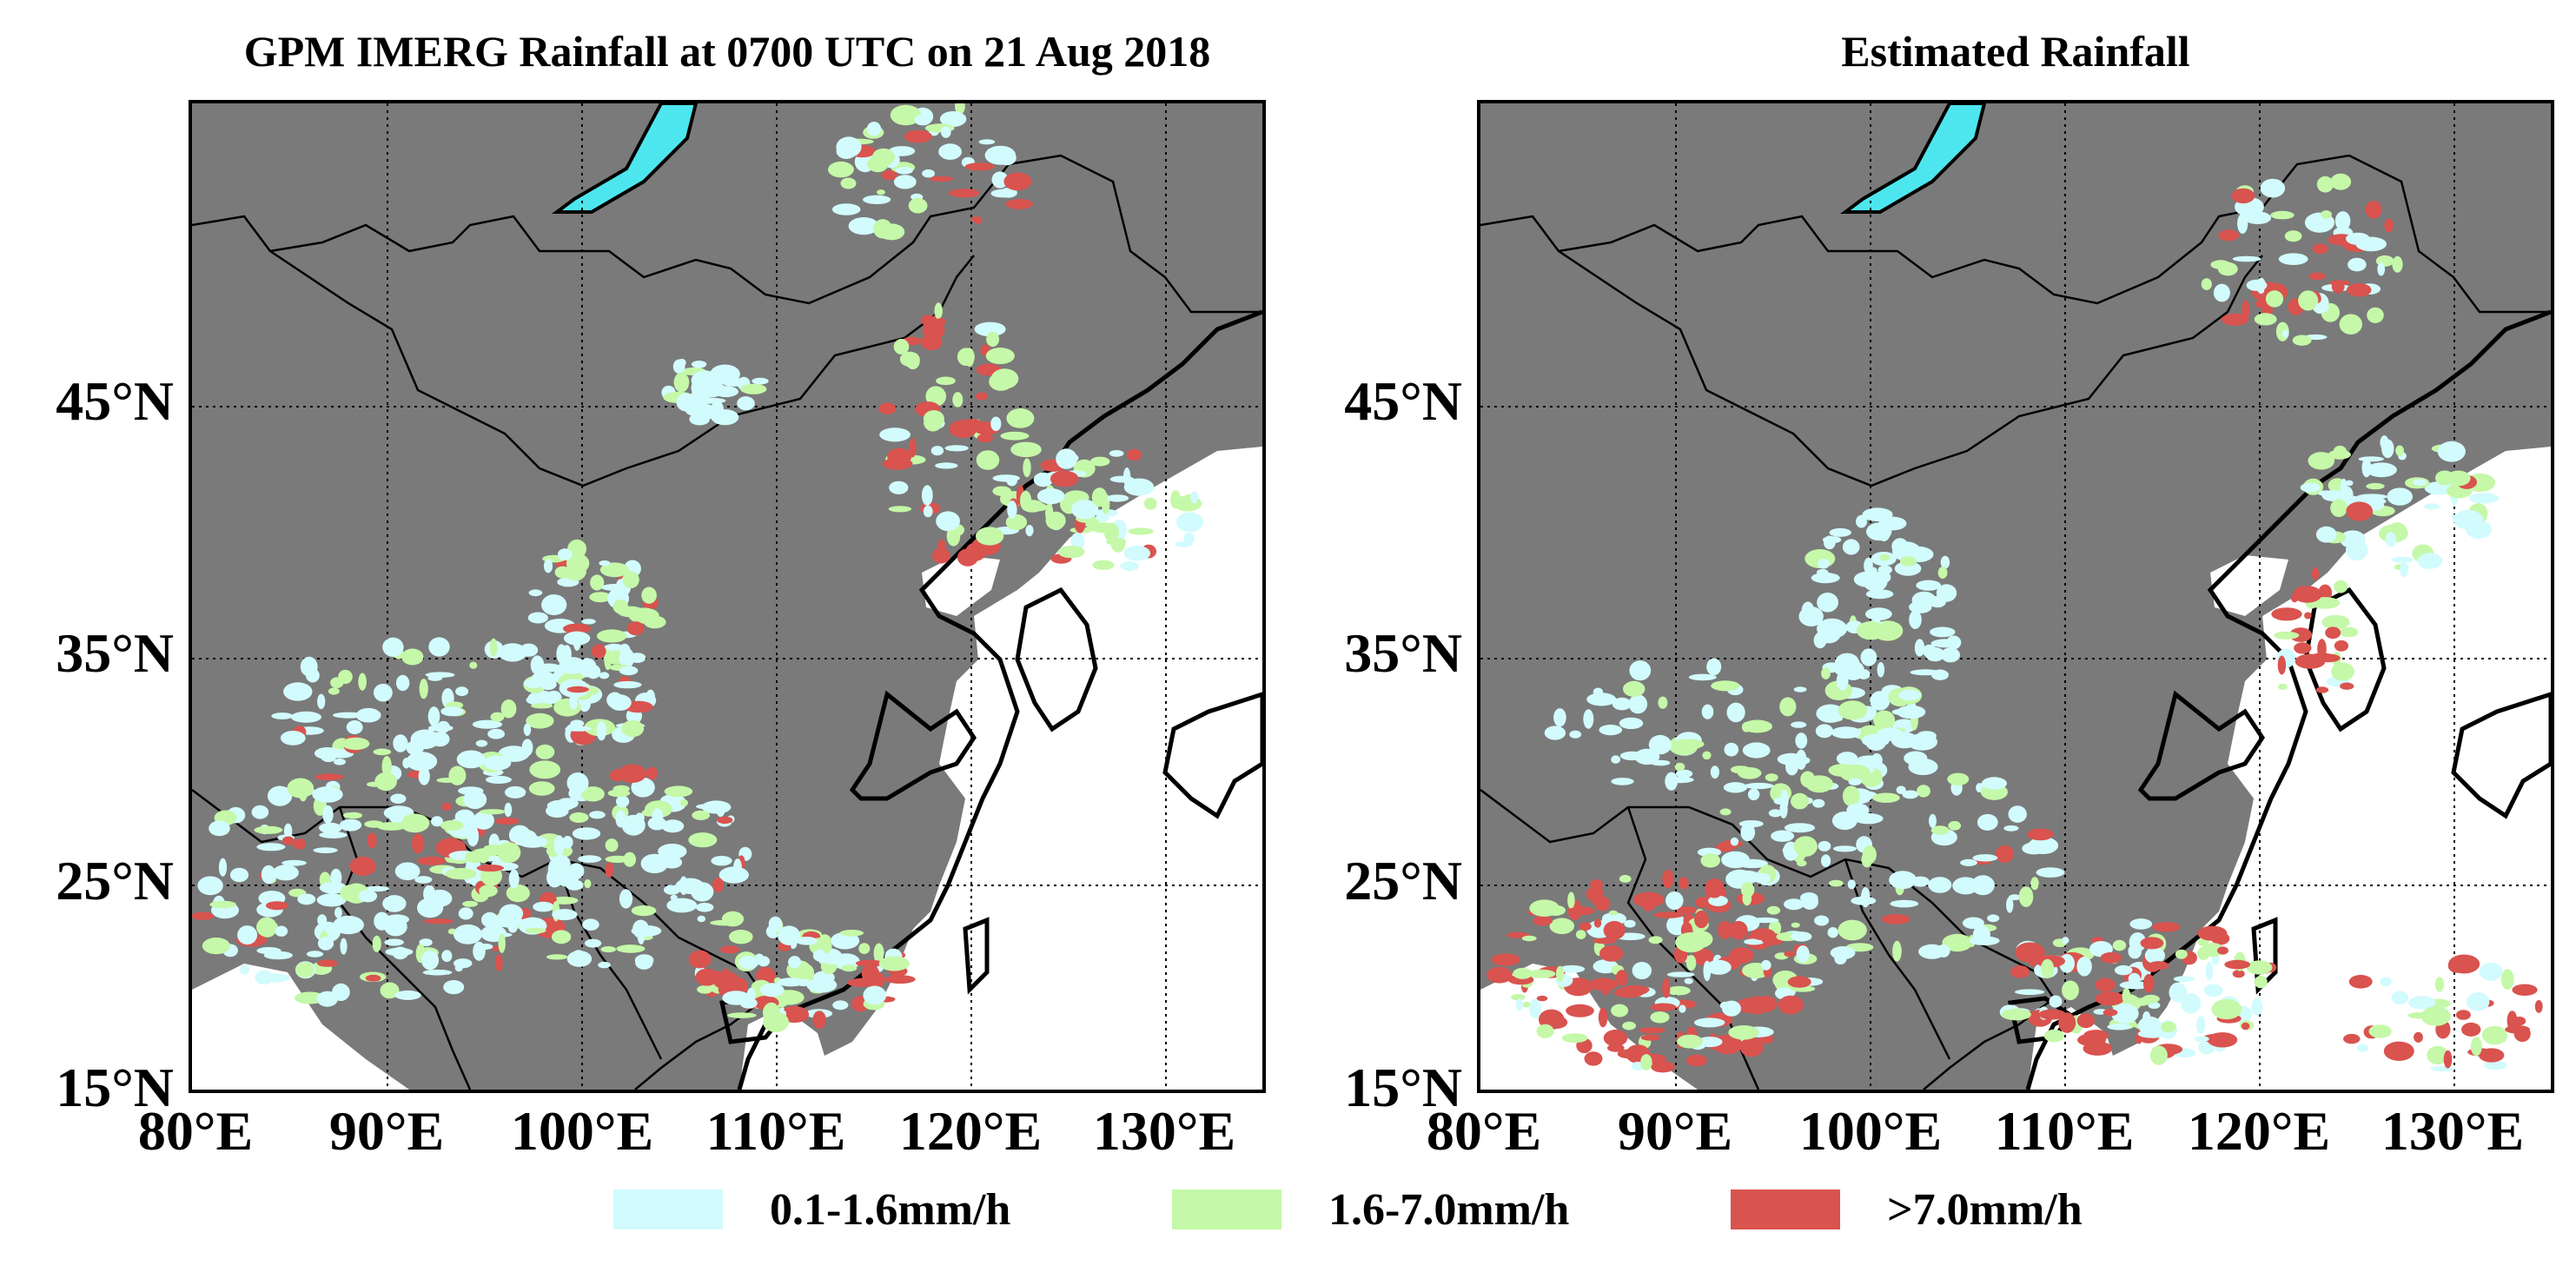 The width and height of the screenshot is (2576, 1279). Describe the element at coordinates (1164, 1131) in the screenshot. I see `lon-label-130e: 130°E` at that location.